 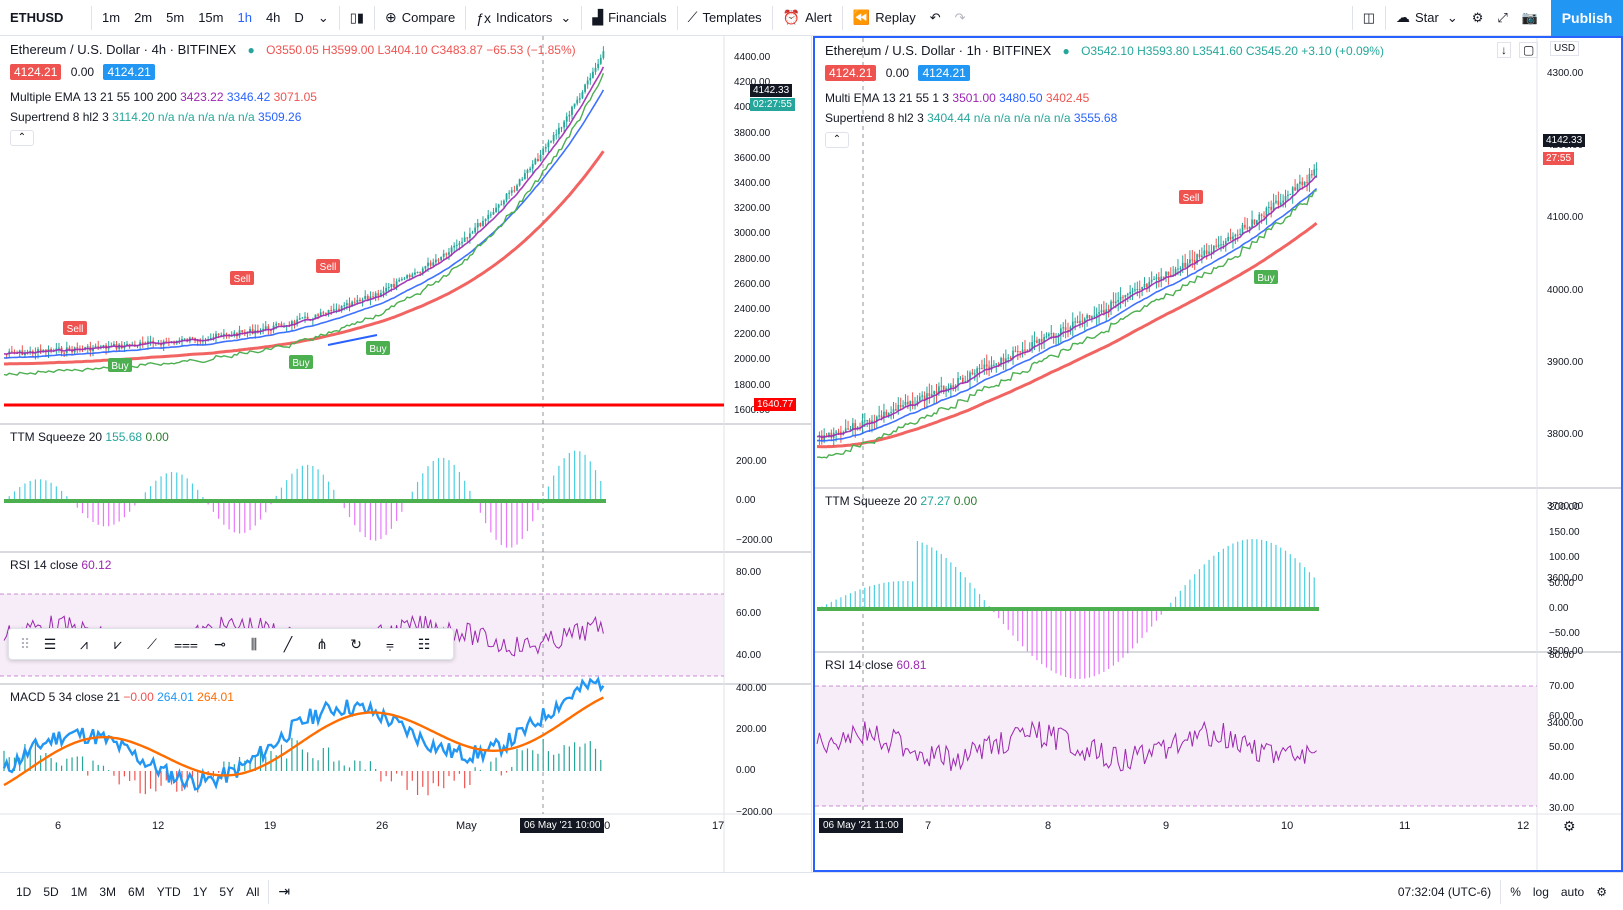 I want to click on range-1y: 1Y, so click(x=200, y=891).